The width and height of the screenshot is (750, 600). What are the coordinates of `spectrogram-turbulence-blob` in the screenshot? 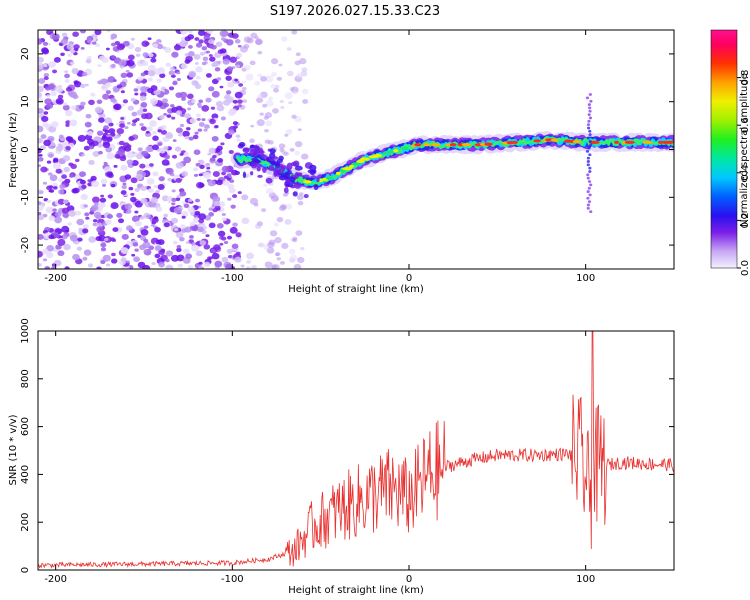 It's located at (299, 174).